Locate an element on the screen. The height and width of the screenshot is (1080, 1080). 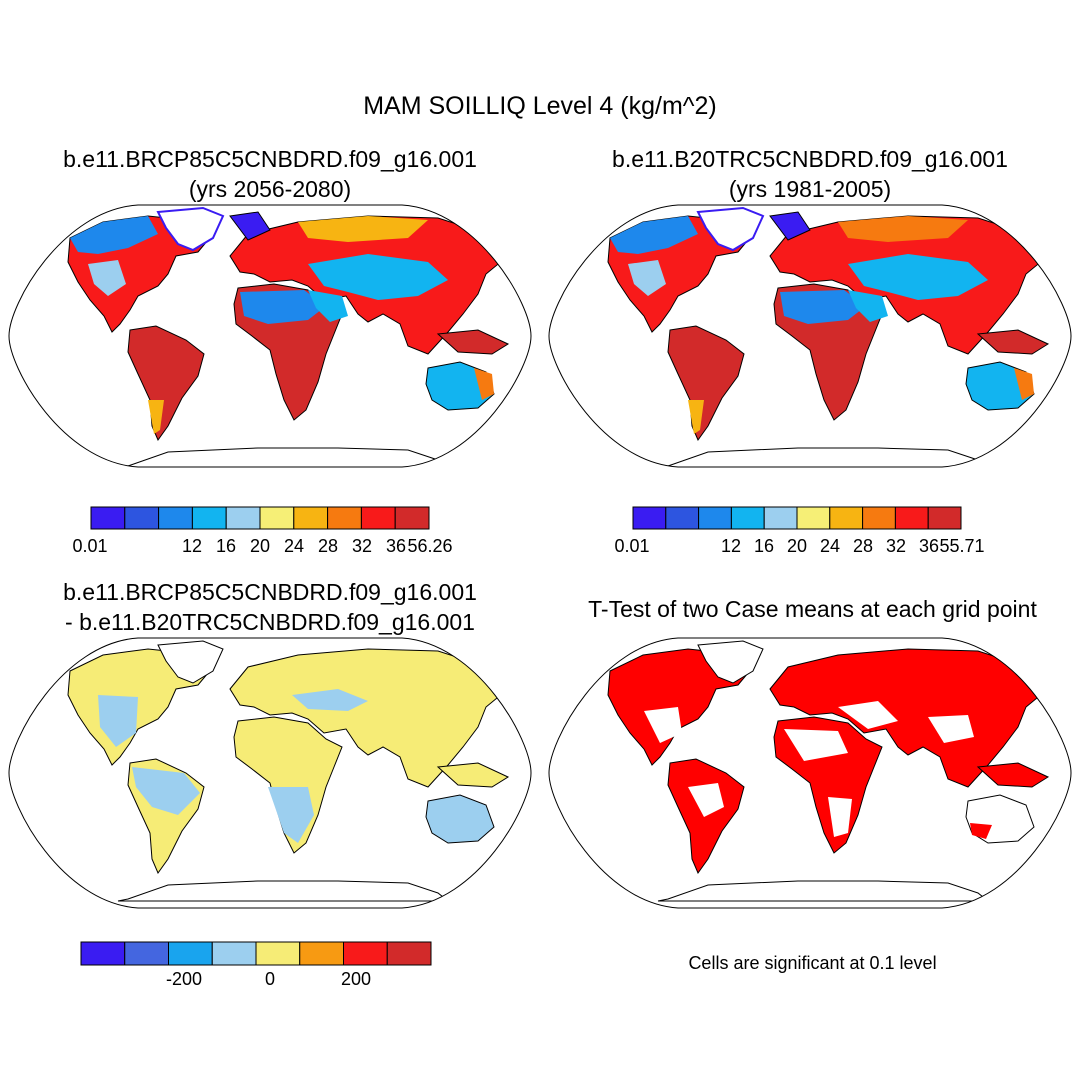
colorbar-historical-label: 12 is located at coordinates (731, 546).